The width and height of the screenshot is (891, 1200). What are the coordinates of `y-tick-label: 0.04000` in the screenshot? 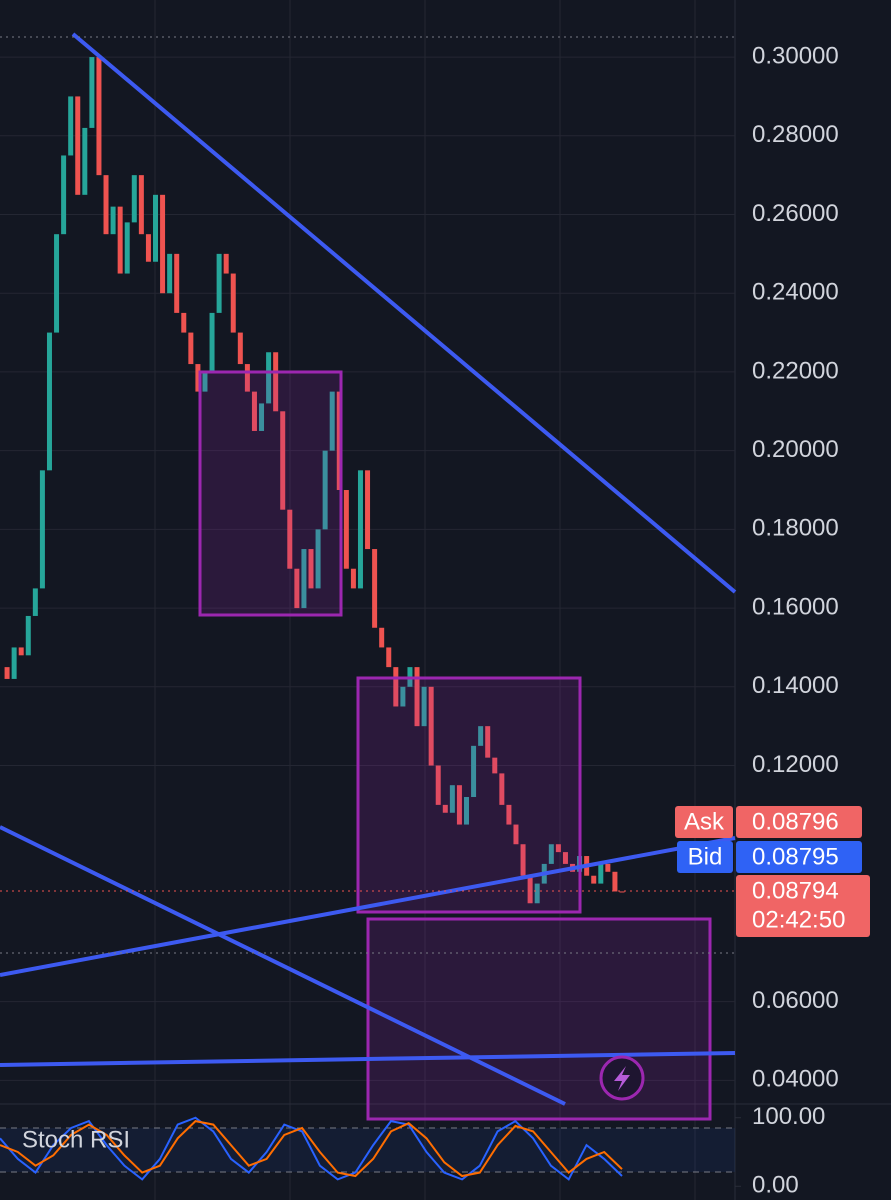 It's located at (795, 1079).